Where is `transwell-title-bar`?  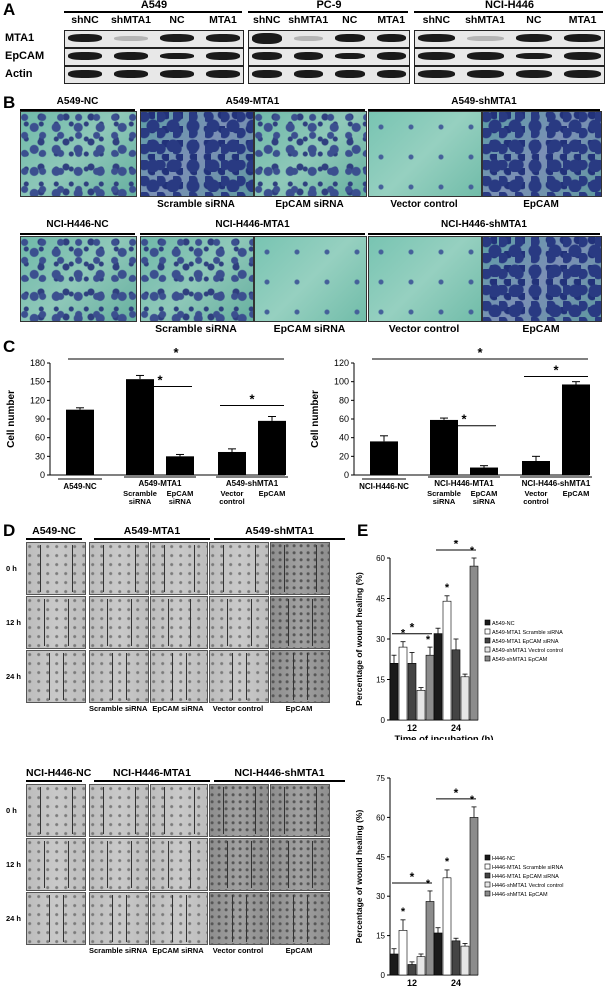
transwell-title-bar is located at coordinates (77, 110).